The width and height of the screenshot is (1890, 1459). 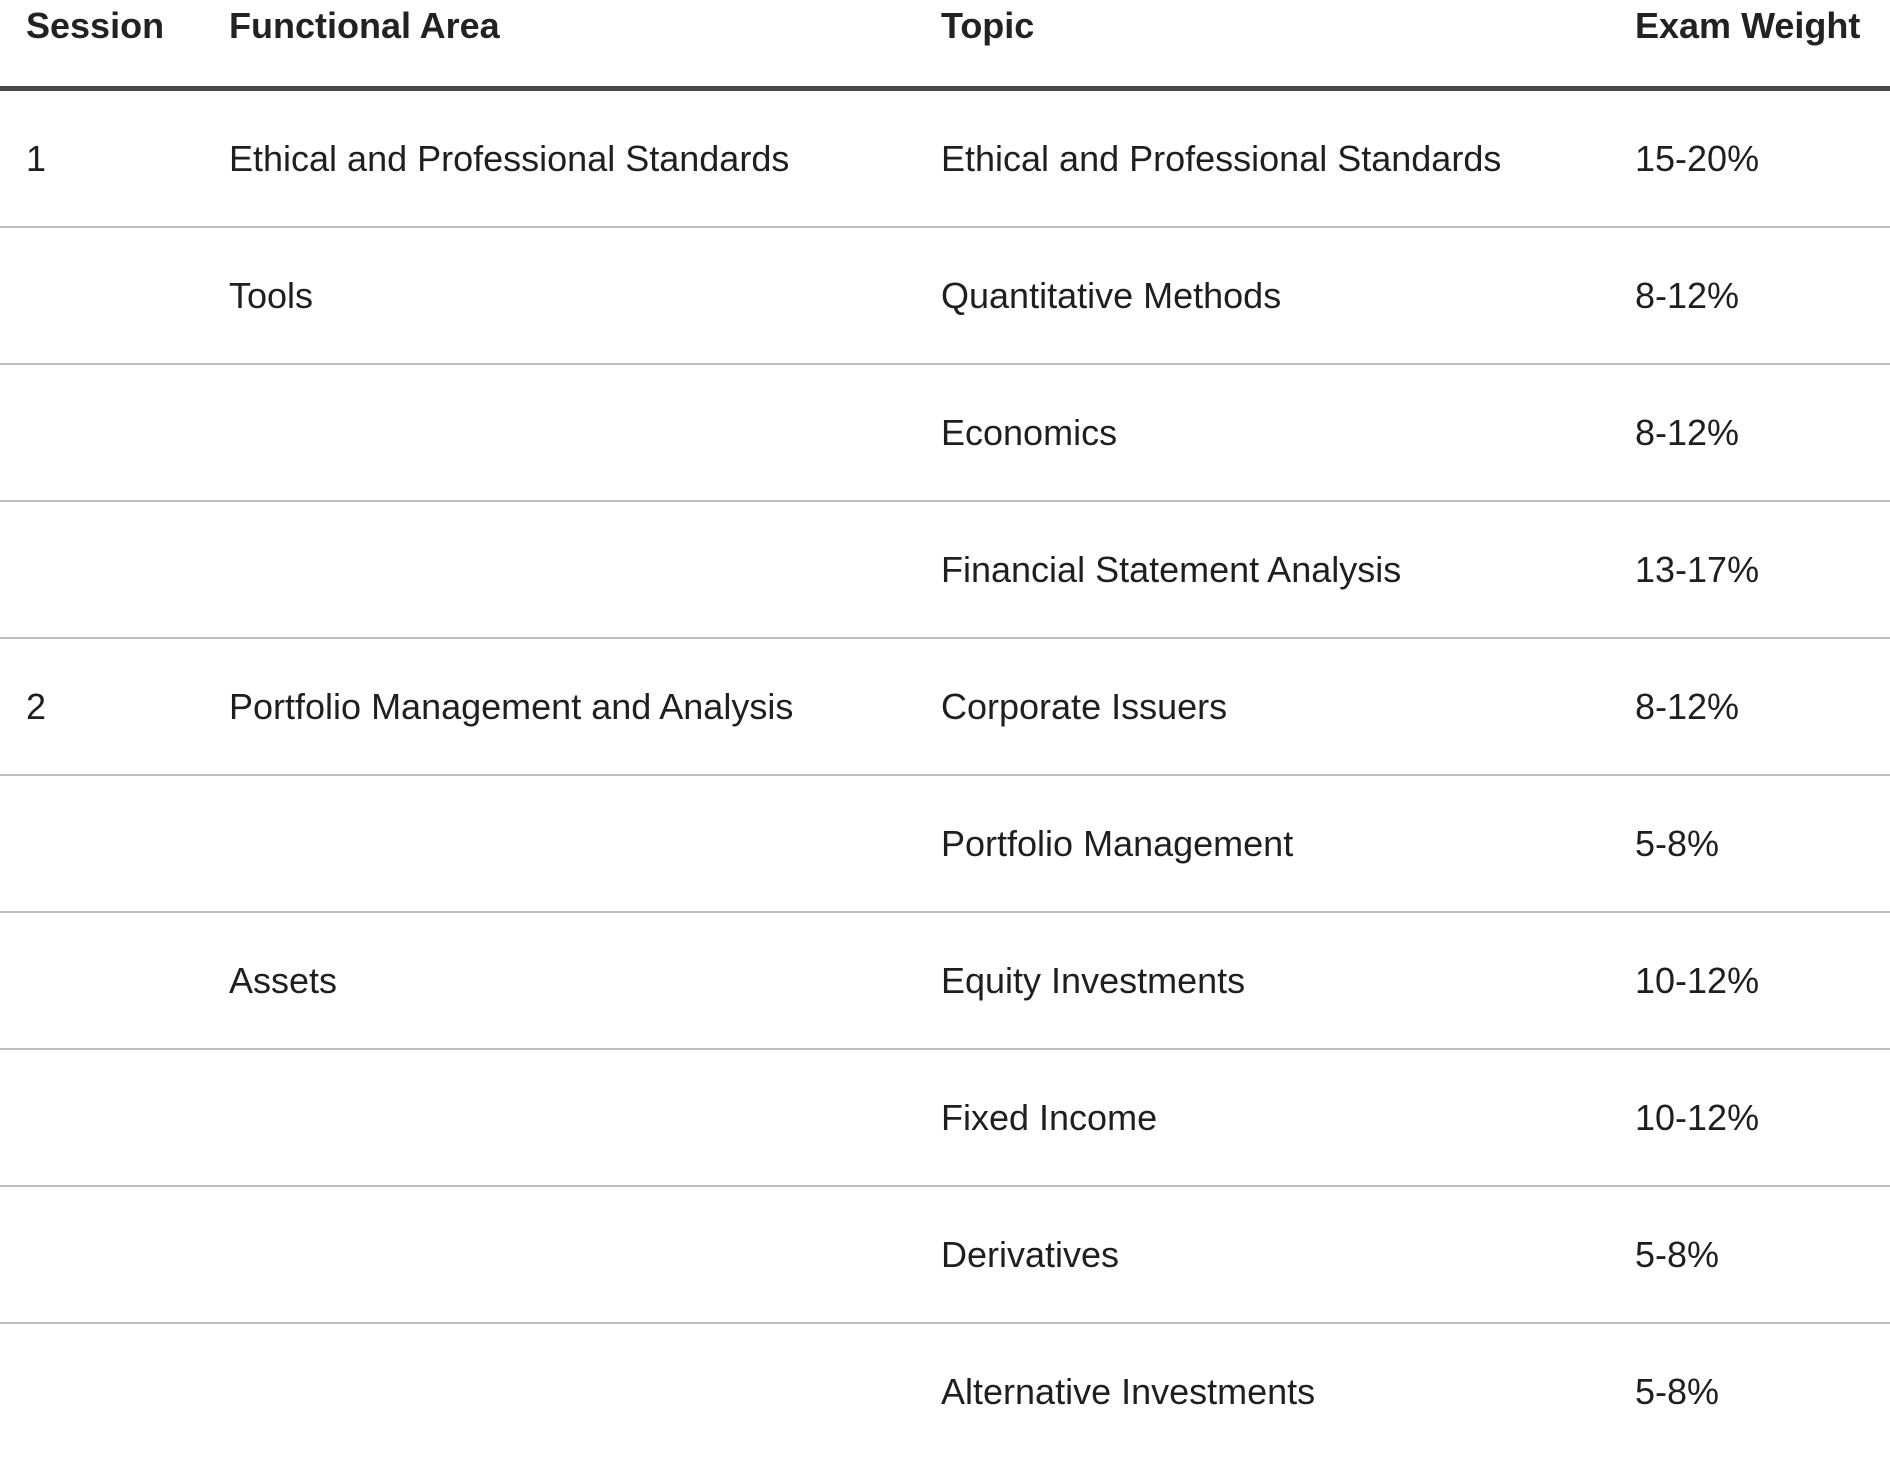 I want to click on header-session: Session, so click(x=114, y=44).